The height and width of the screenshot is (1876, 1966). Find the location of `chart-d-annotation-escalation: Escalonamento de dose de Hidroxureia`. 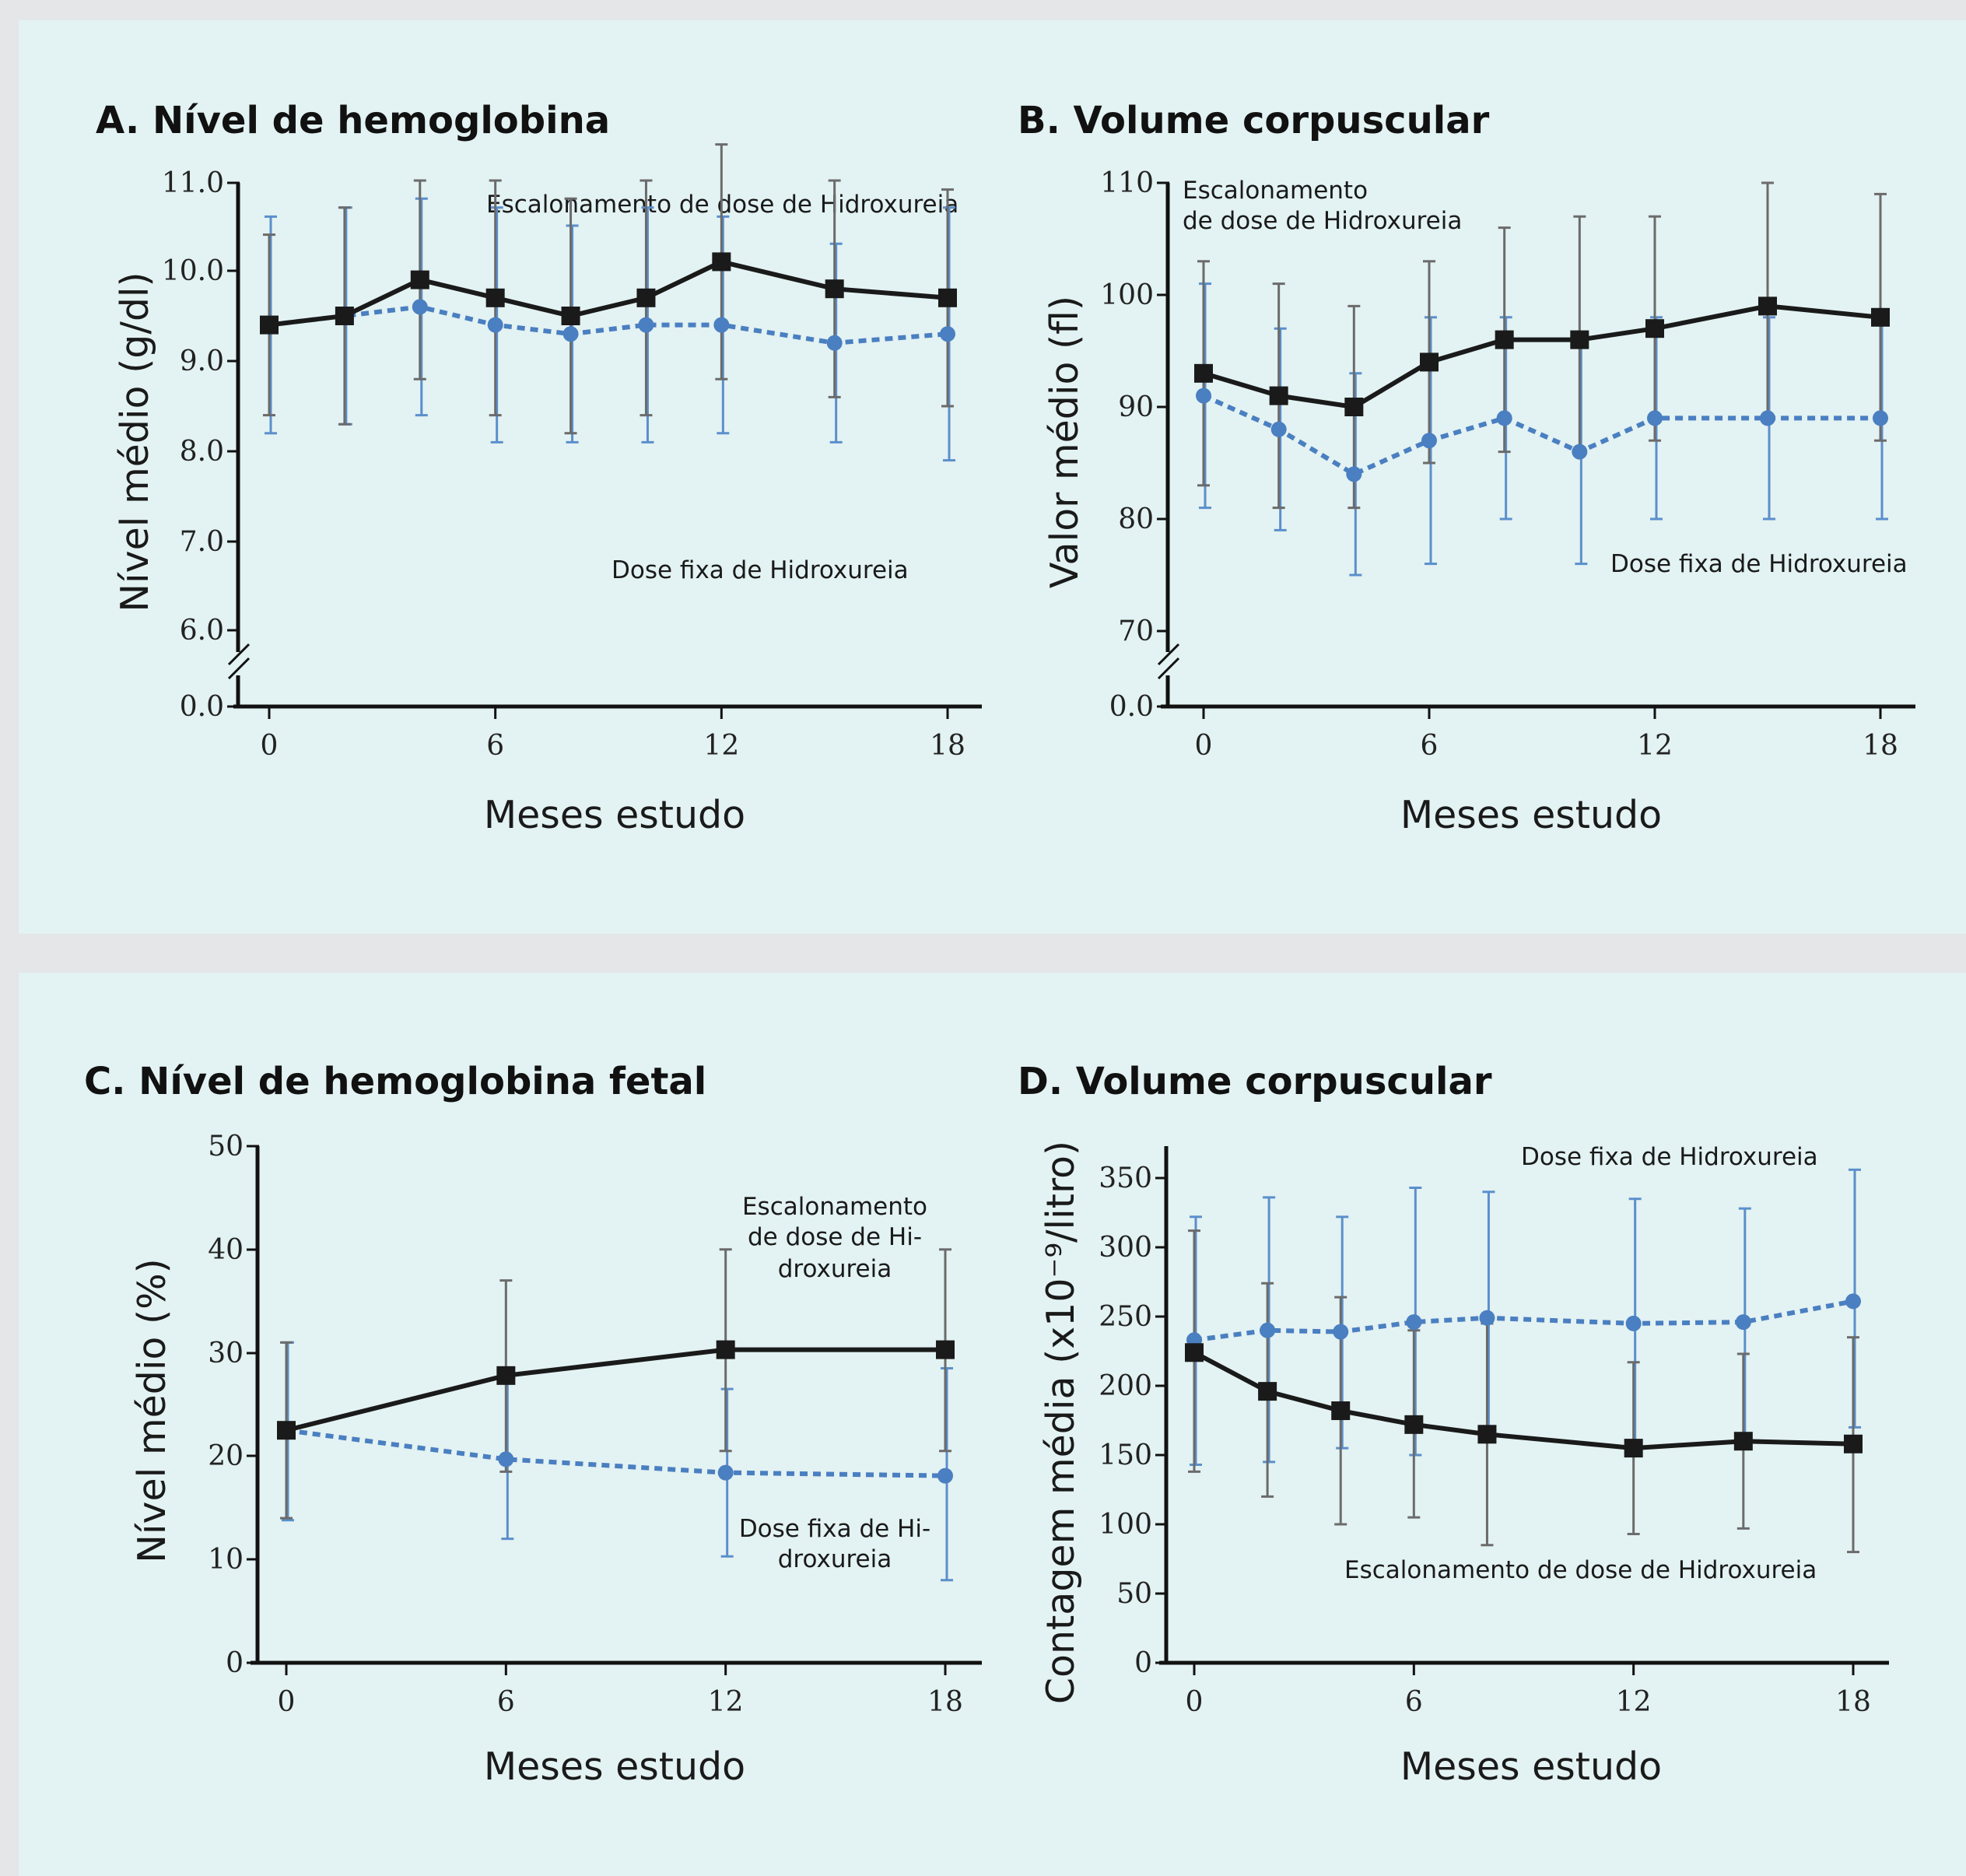

chart-d-annotation-escalation: Escalonamento de dose de Hidroxureia is located at coordinates (1580, 1570).